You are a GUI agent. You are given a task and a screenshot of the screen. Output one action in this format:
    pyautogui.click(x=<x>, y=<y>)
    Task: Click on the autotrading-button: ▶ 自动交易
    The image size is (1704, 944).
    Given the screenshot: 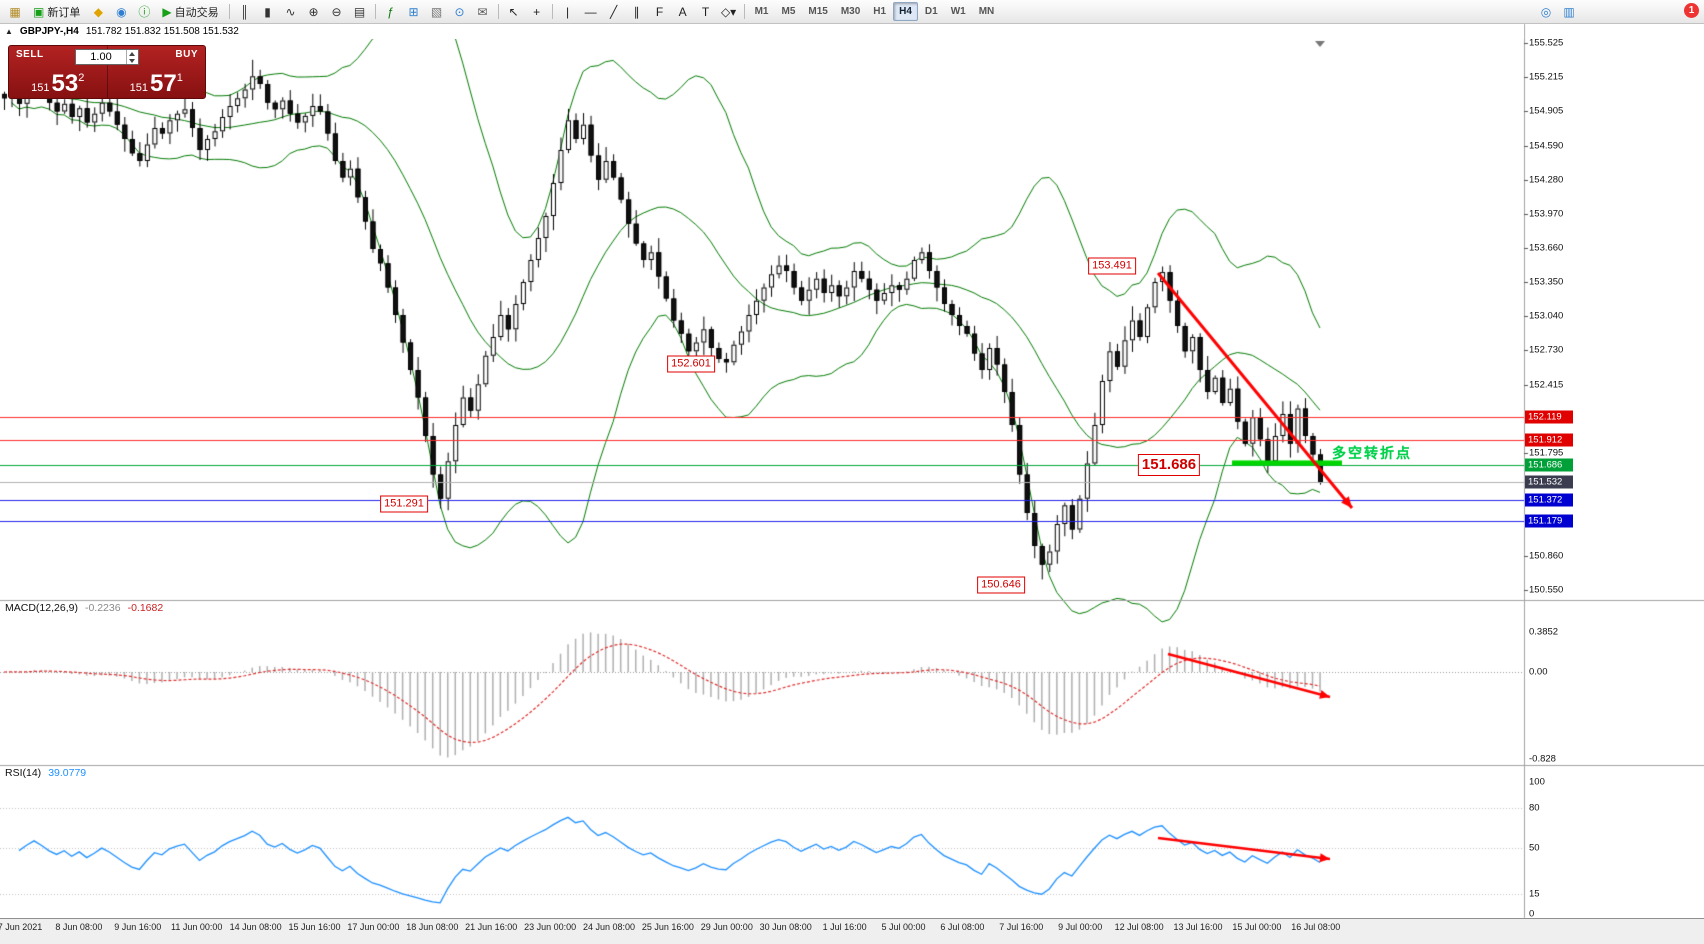 What is the action you would take?
    pyautogui.click(x=190, y=12)
    